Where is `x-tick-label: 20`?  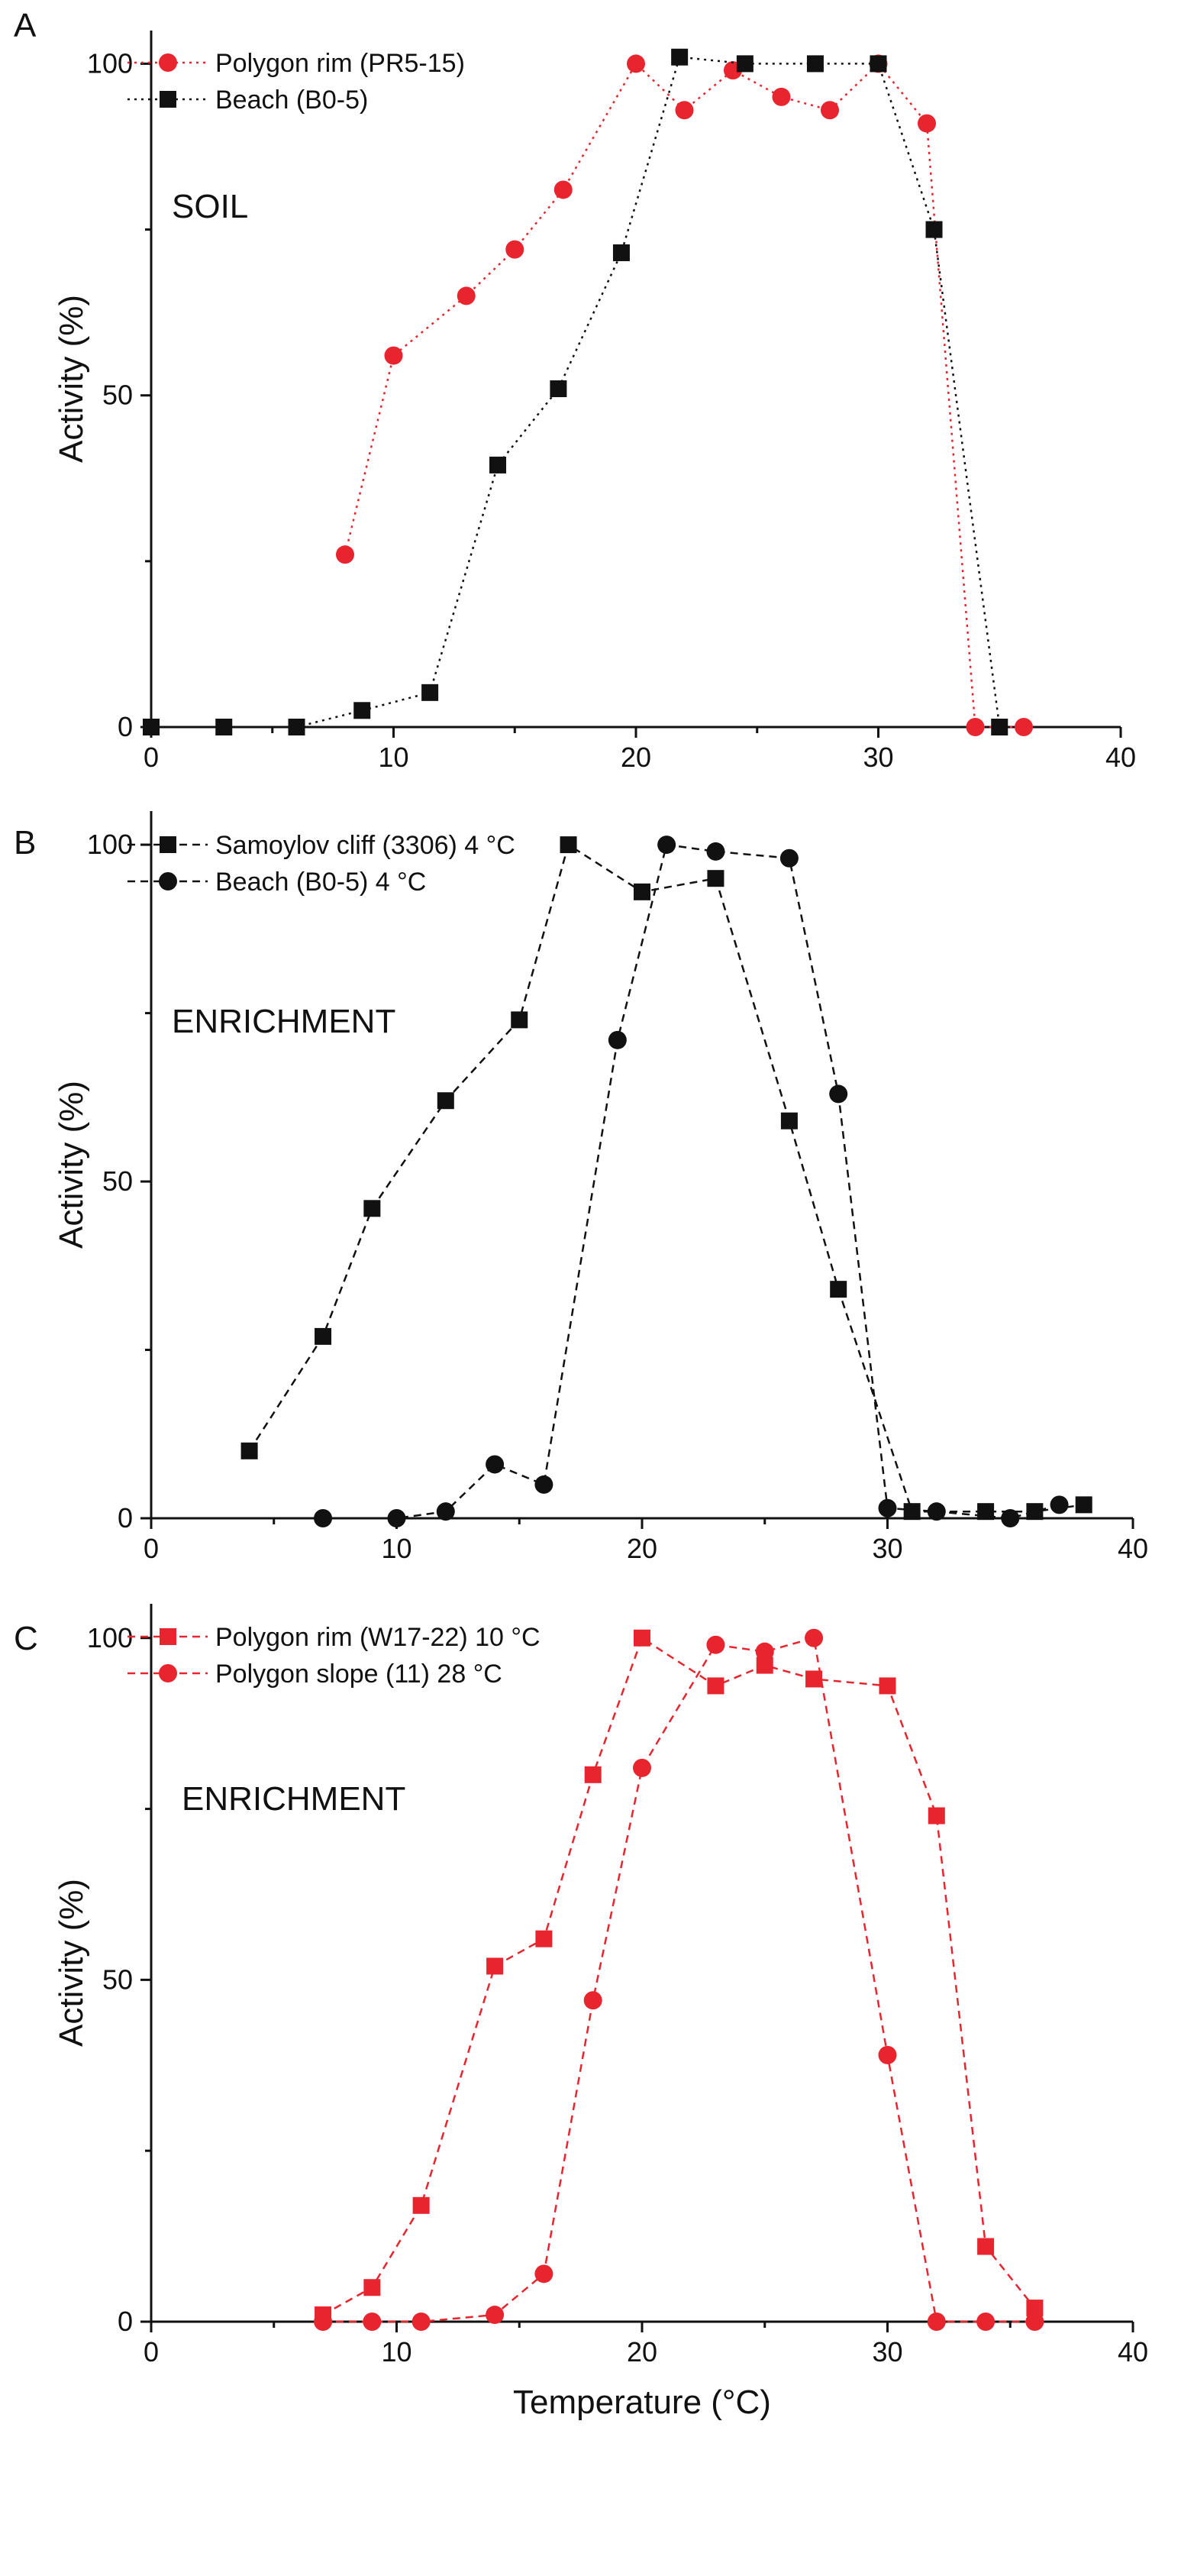
x-tick-label: 20 is located at coordinates (642, 2352).